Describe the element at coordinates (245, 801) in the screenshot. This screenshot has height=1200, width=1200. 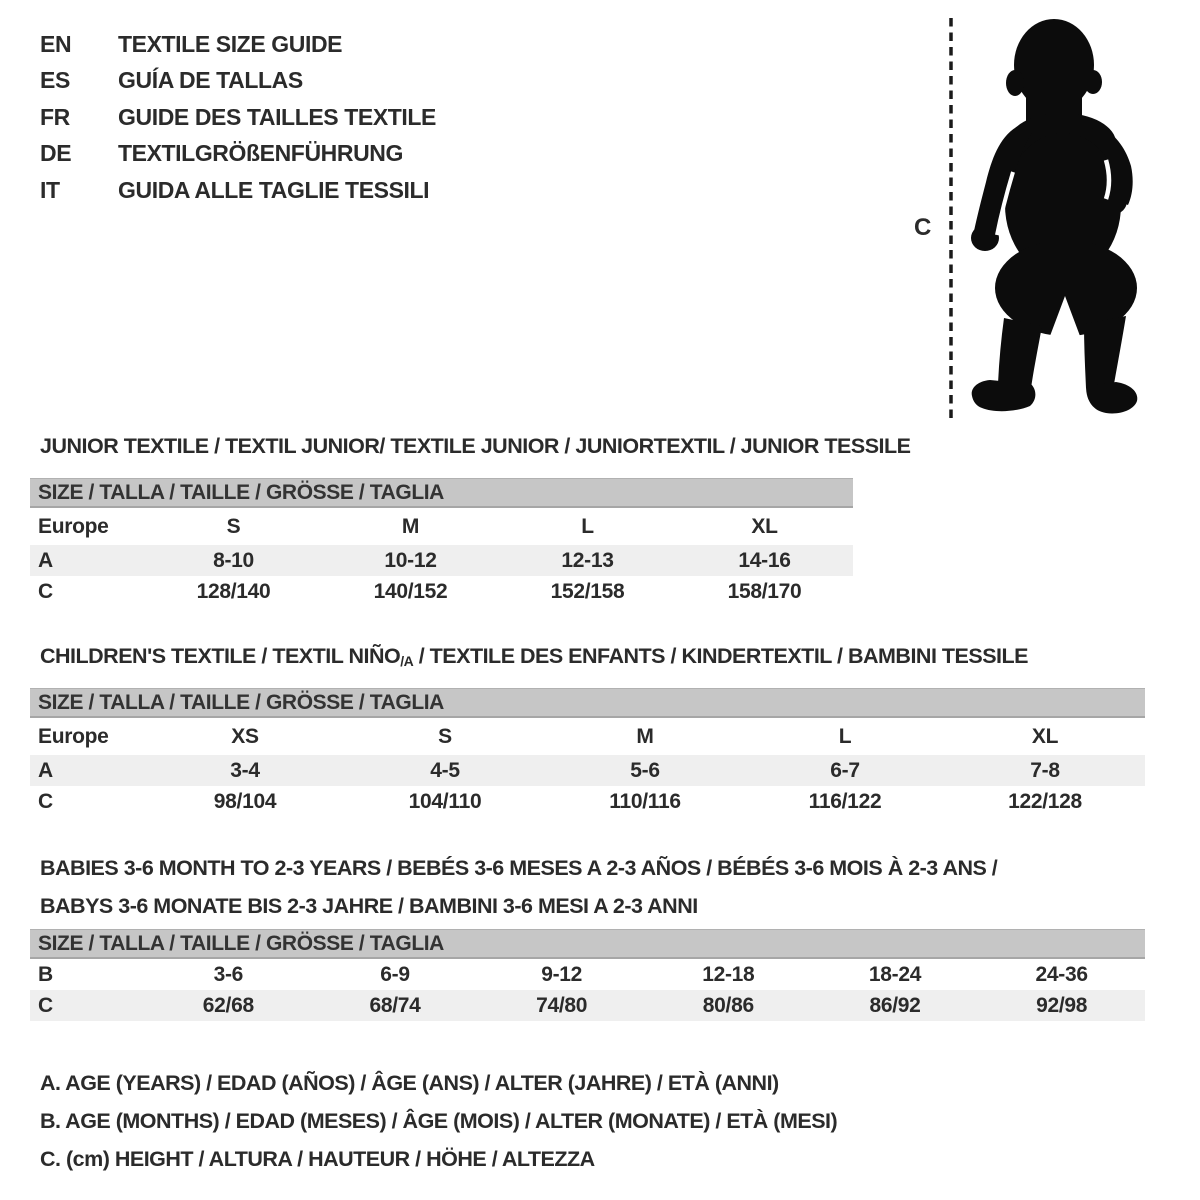
I see `value-cell: 98/104` at that location.